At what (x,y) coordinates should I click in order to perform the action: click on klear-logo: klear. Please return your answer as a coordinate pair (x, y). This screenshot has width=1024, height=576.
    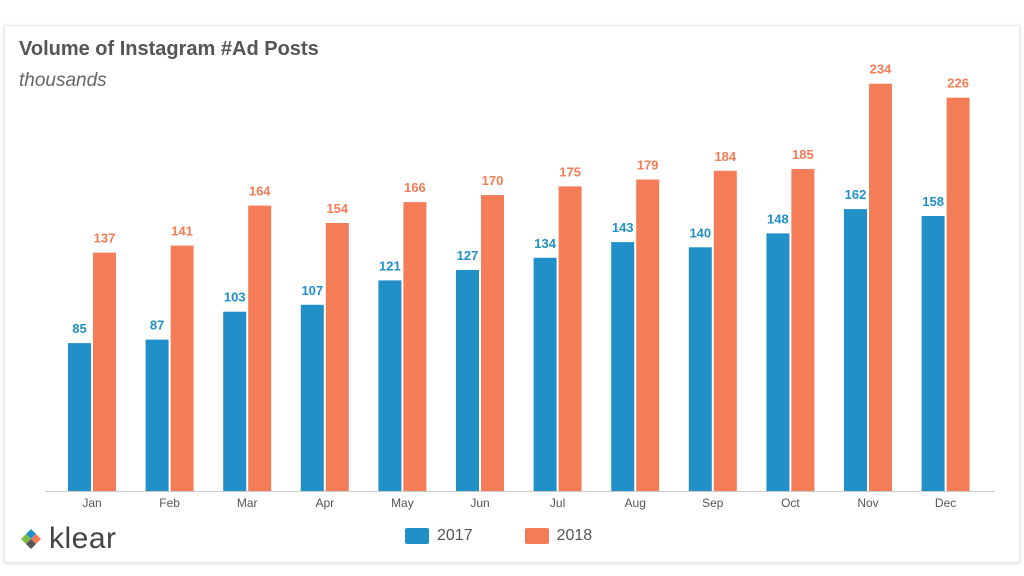
    Looking at the image, I should click on (68, 539).